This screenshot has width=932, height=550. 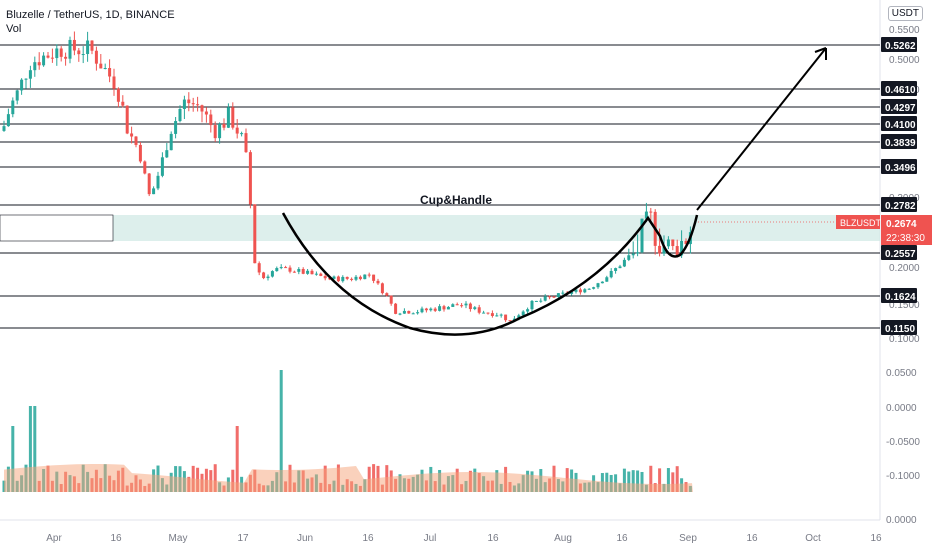 What do you see at coordinates (858, 222) in the screenshot?
I see `symbol-tag` at bounding box center [858, 222].